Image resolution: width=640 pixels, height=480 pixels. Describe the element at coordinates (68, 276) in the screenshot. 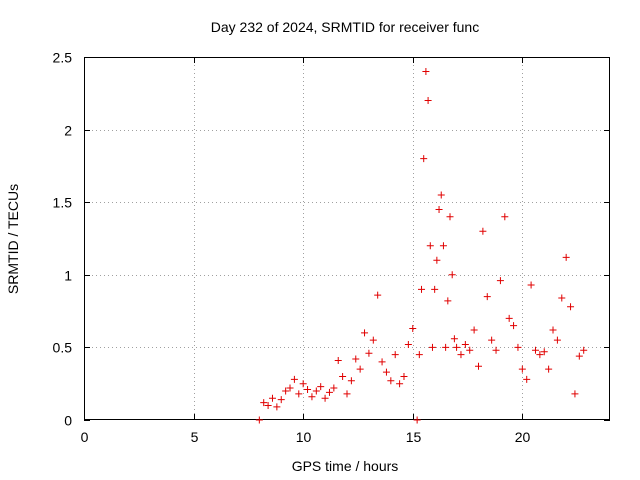

I see `y-tick-label: 1` at that location.